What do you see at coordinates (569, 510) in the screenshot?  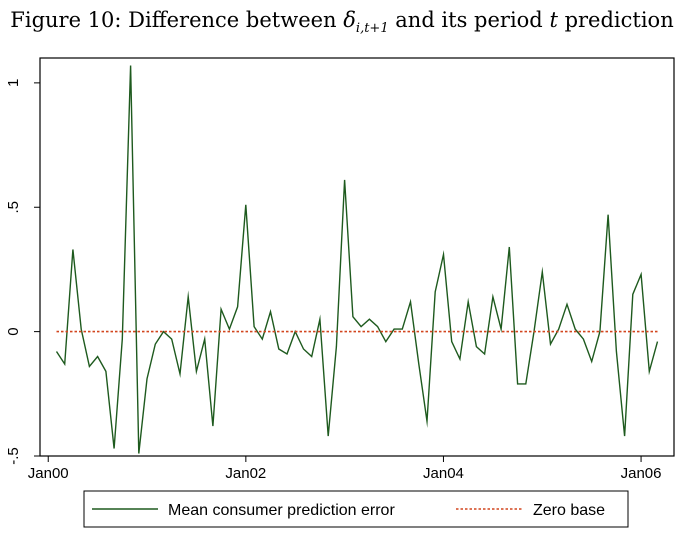 I see `legend-label-zero-base: Zero base` at bounding box center [569, 510].